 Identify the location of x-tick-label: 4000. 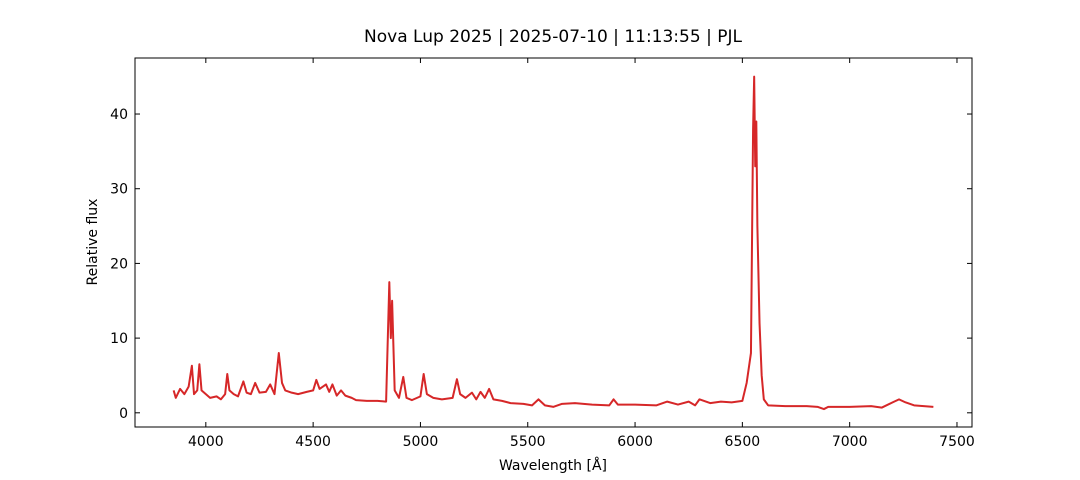
(206, 442).